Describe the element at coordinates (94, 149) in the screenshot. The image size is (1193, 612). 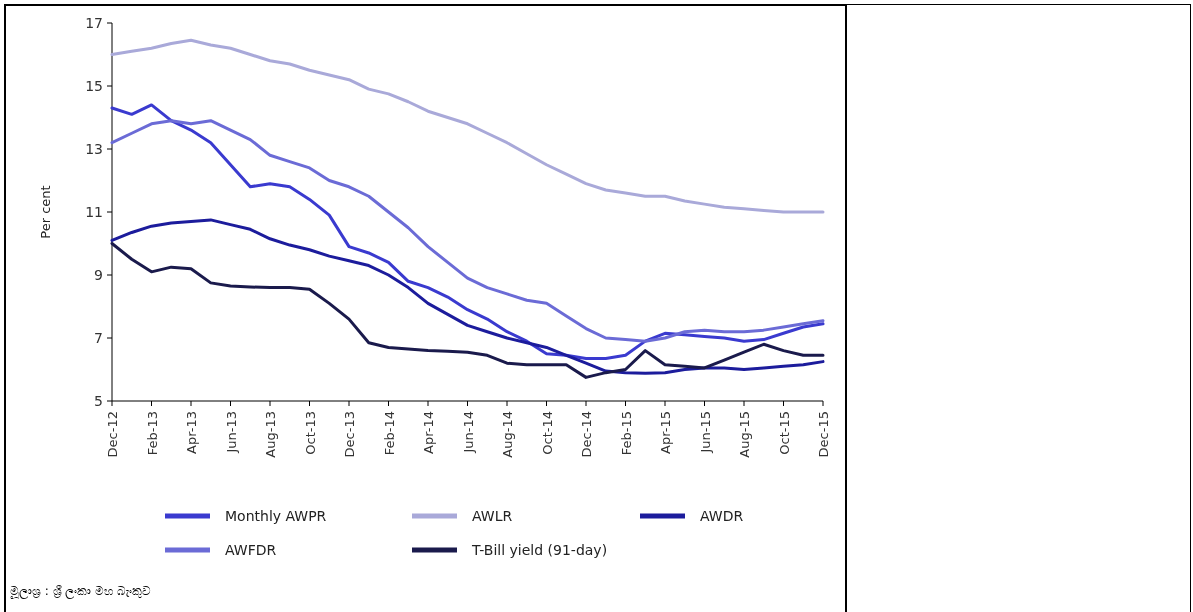
I see `y-tick-label: 13` at that location.